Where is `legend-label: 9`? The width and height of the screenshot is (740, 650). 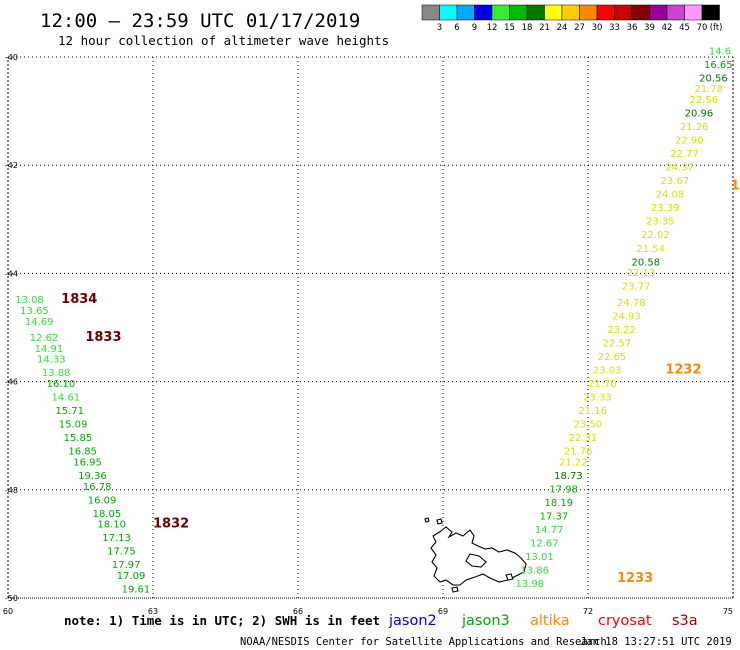 legend-label: 9 is located at coordinates (474, 28).